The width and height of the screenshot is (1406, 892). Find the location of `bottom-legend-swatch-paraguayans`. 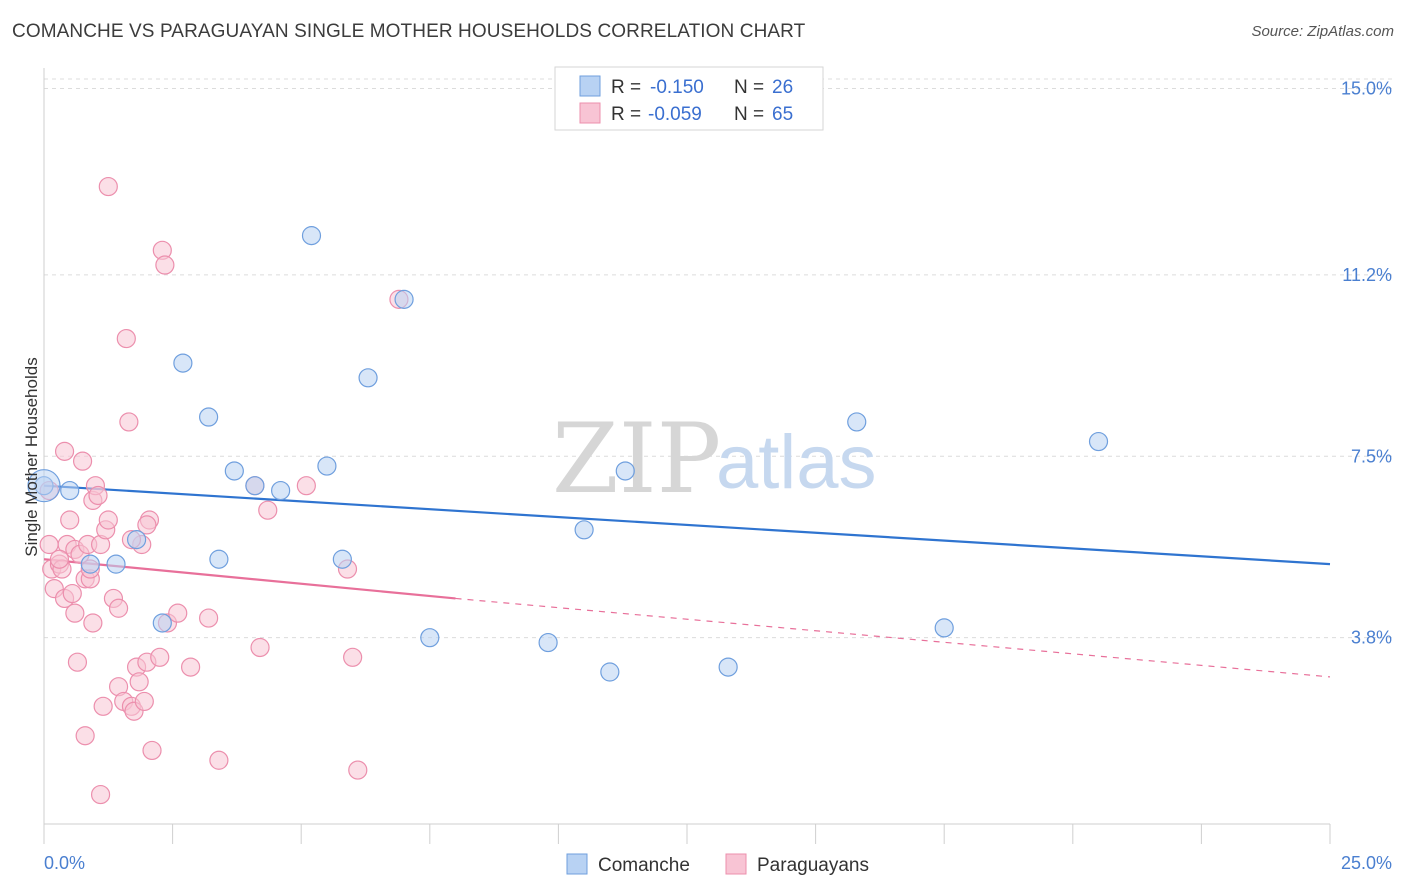

bottom-legend-swatch-paraguayans is located at coordinates (736, 864).